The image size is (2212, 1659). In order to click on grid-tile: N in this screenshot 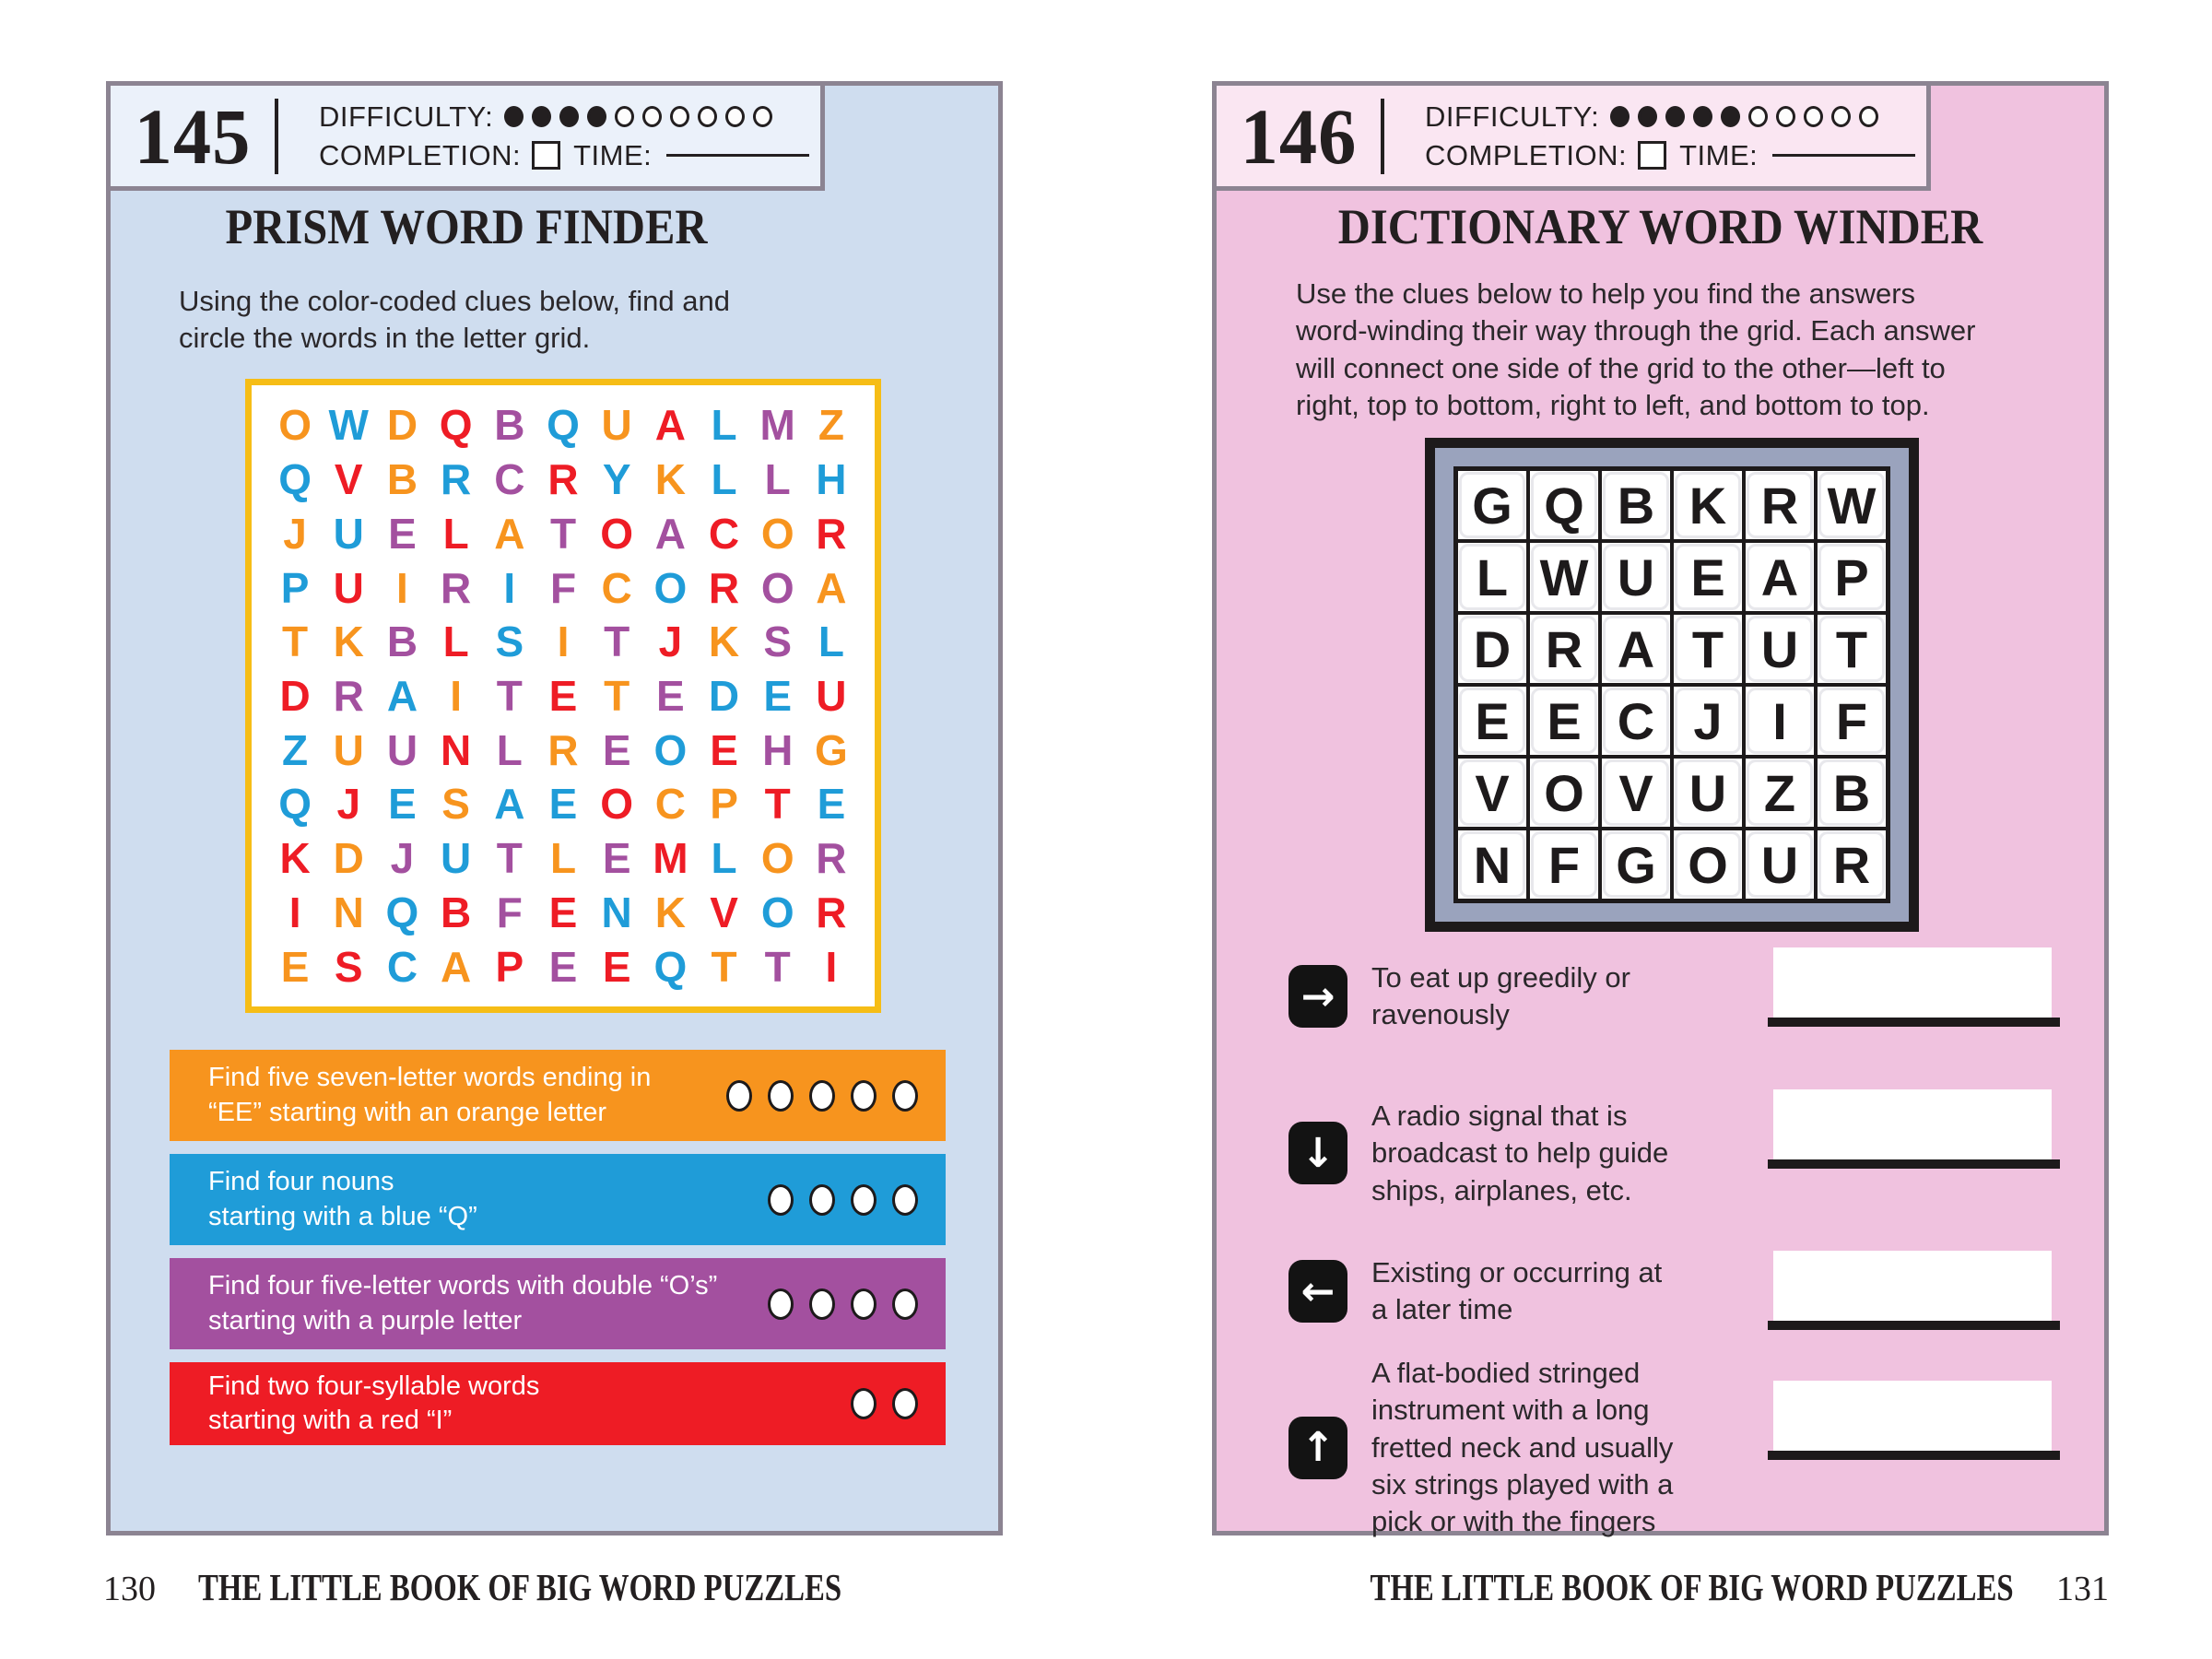, I will do `click(1492, 864)`.